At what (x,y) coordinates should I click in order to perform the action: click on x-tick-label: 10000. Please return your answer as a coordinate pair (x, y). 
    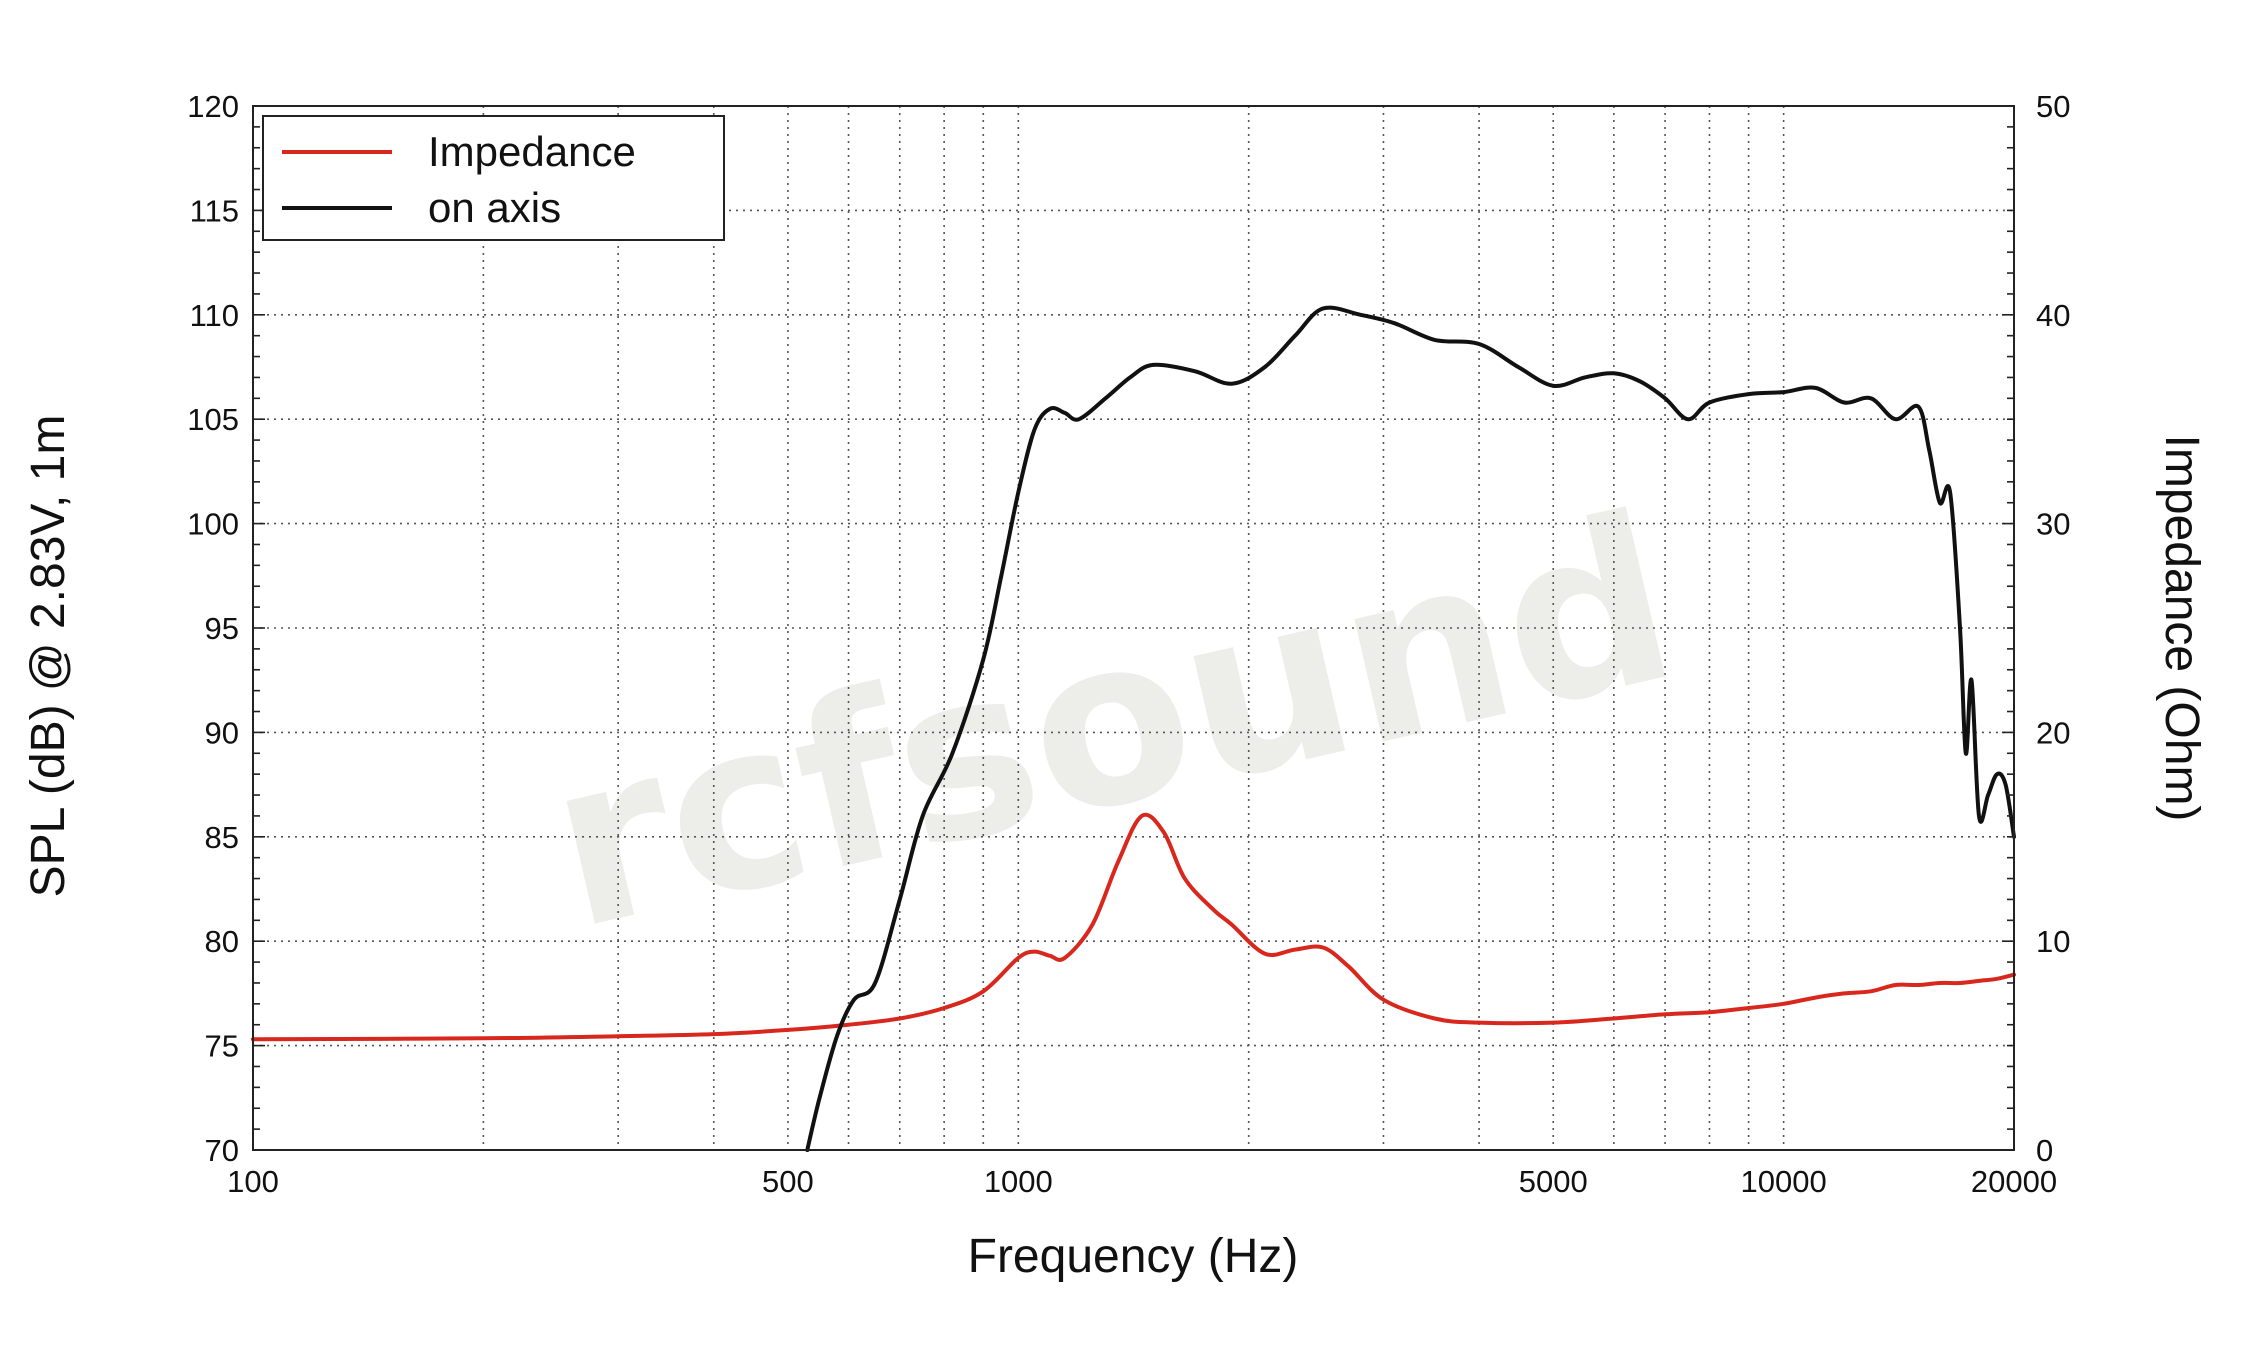
    Looking at the image, I should click on (1784, 1181).